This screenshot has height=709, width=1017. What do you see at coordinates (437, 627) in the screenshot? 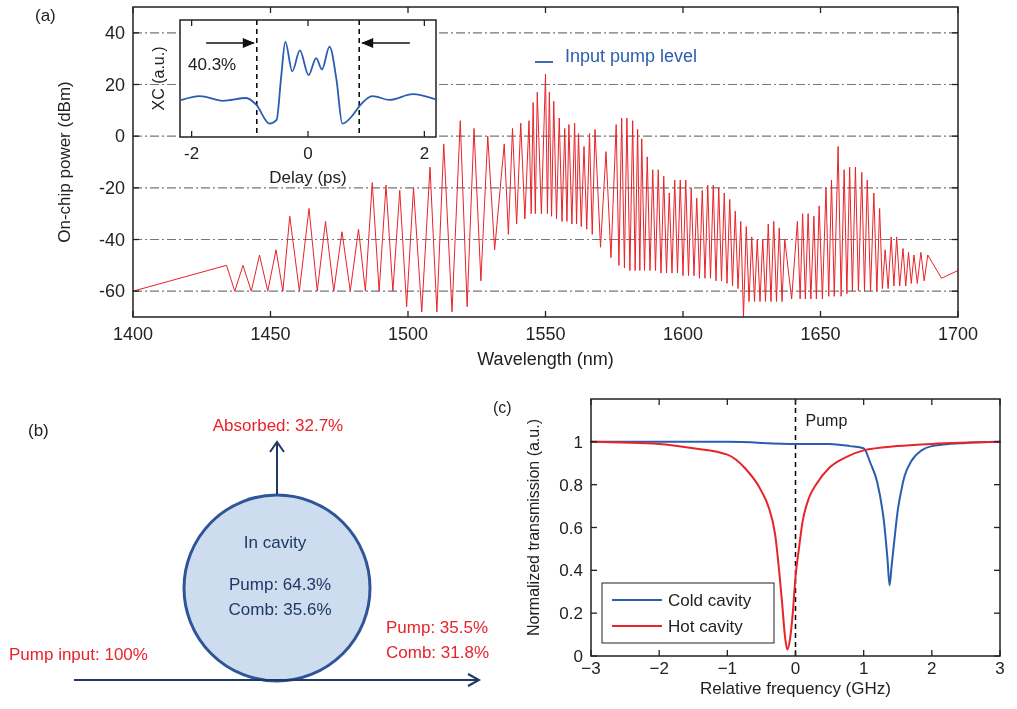
I see `text: Pump: 35.5%` at bounding box center [437, 627].